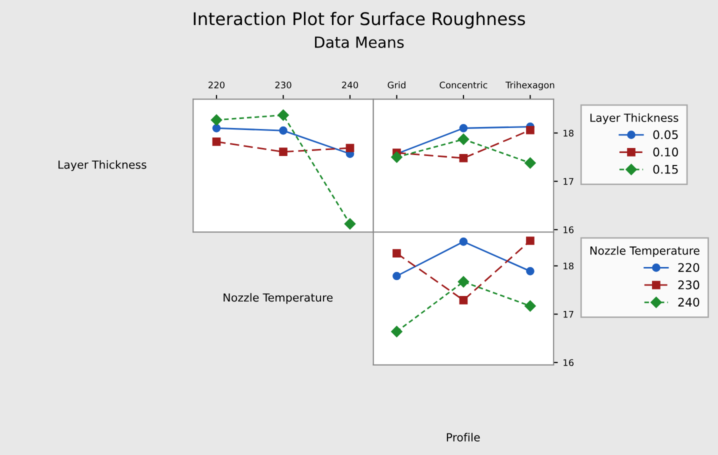 This screenshot has width=718, height=455. I want to click on legend-label: 0.10, so click(665, 152).